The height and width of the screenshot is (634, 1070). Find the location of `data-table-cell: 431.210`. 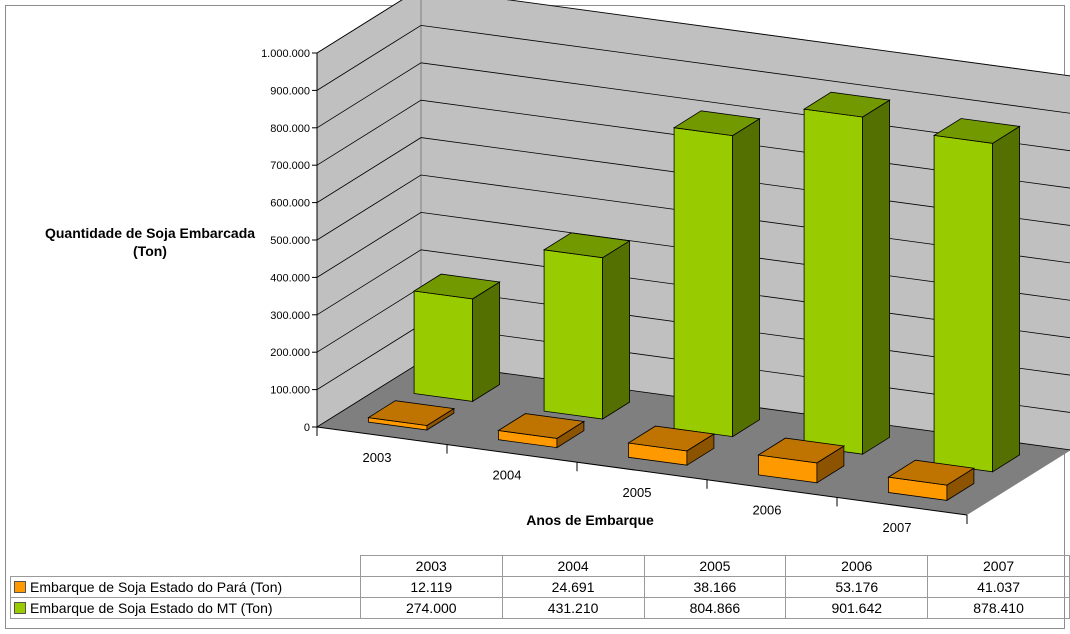

data-table-cell: 431.210 is located at coordinates (573, 608).